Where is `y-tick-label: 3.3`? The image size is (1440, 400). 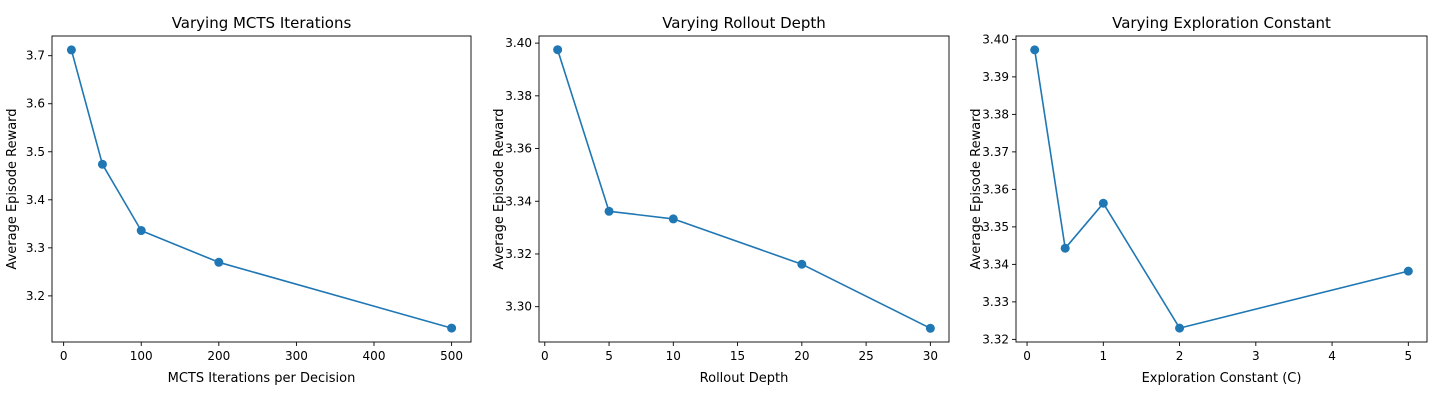 y-tick-label: 3.3 is located at coordinates (35, 248).